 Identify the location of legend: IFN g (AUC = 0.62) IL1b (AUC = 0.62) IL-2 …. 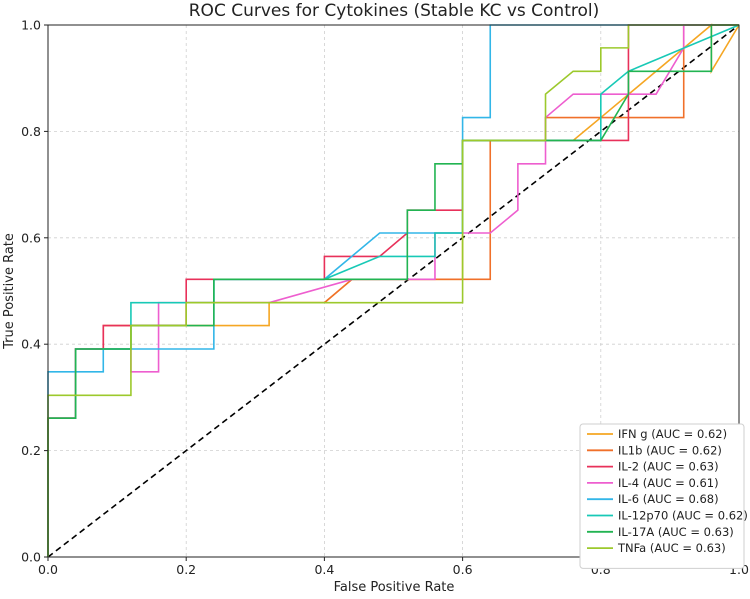
(663, 496).